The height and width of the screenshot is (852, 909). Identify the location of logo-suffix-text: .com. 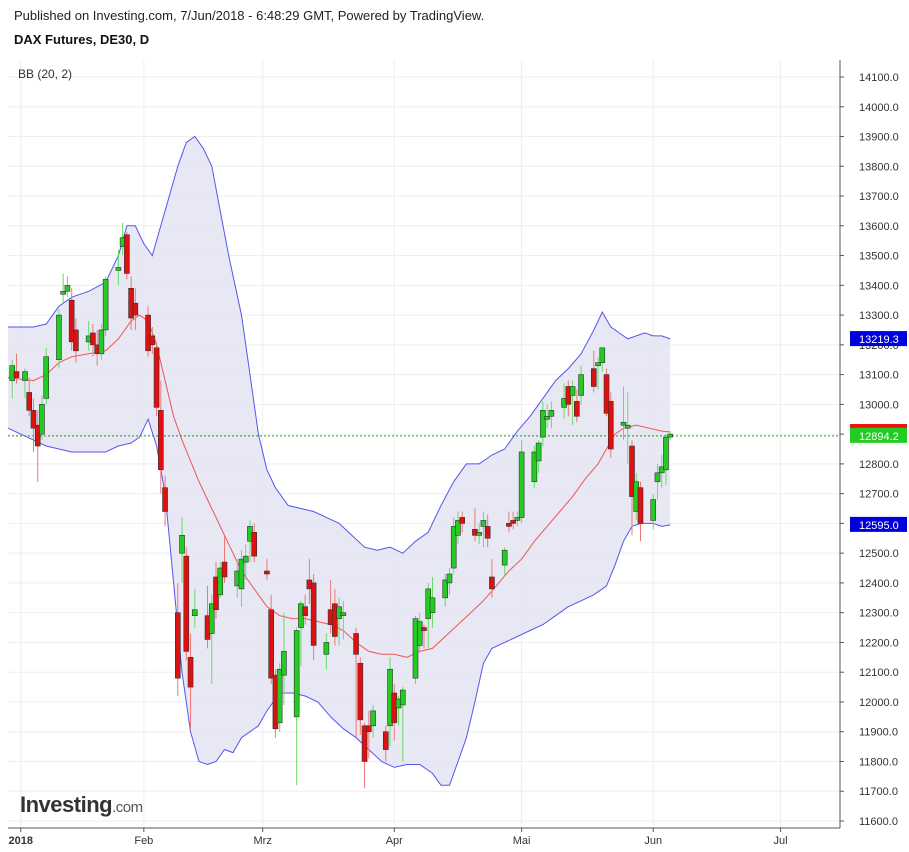
(127, 807).